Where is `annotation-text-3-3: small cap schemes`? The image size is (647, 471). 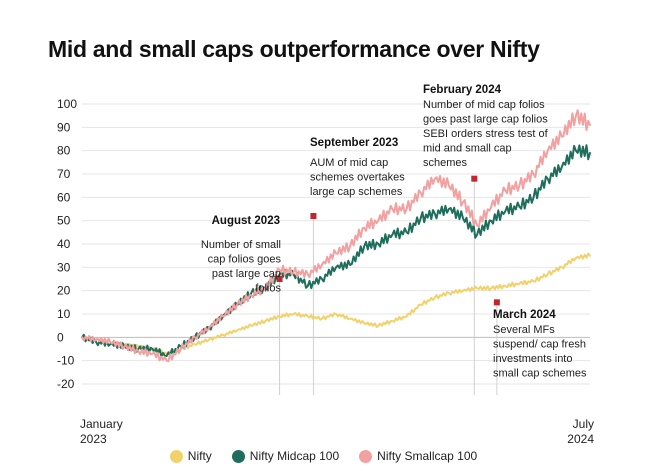
annotation-text-3-3: small cap schemes is located at coordinates (540, 374).